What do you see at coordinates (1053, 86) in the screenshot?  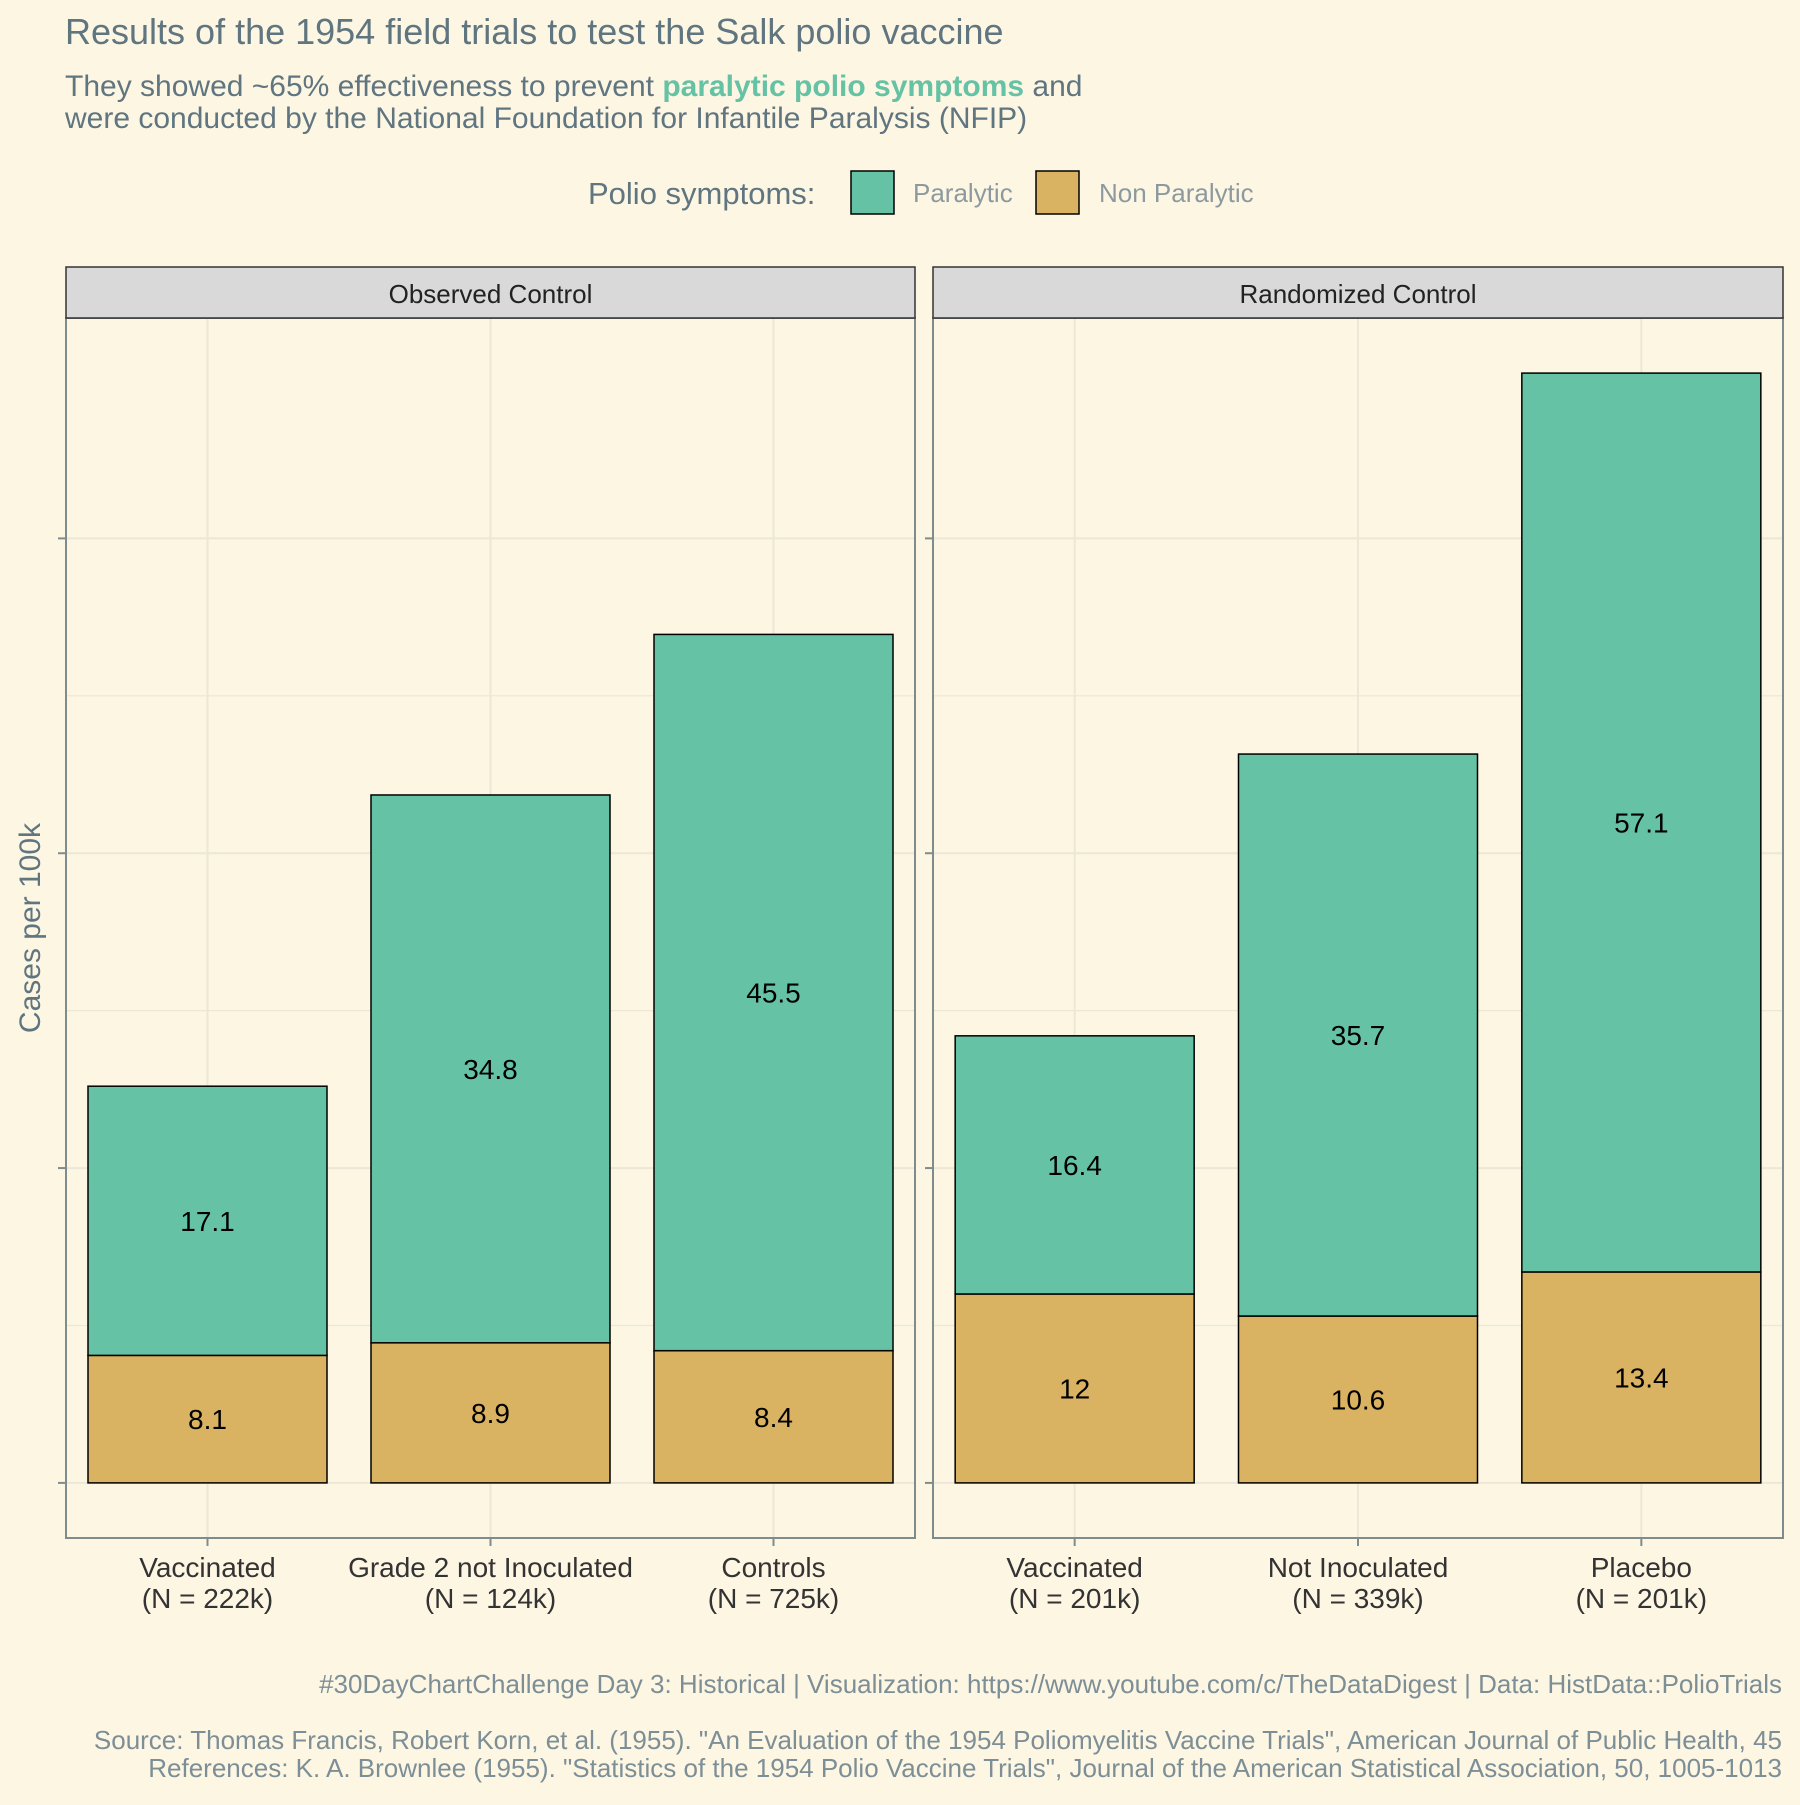 I see `subtitle-text-post: and` at bounding box center [1053, 86].